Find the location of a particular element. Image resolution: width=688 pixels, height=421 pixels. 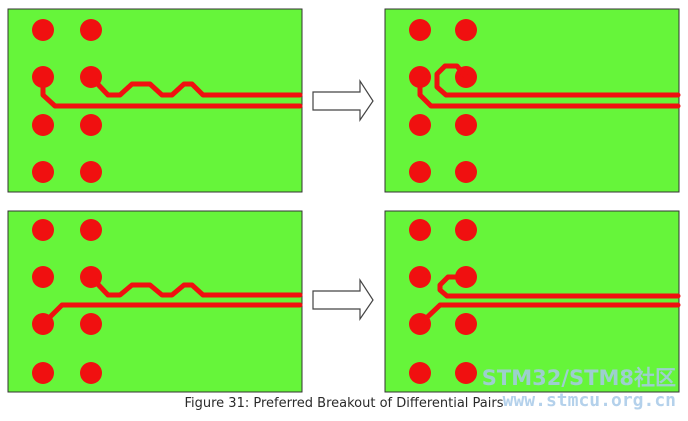

watermark-brand: STM32/STM8社区 is located at coordinates (578, 378).